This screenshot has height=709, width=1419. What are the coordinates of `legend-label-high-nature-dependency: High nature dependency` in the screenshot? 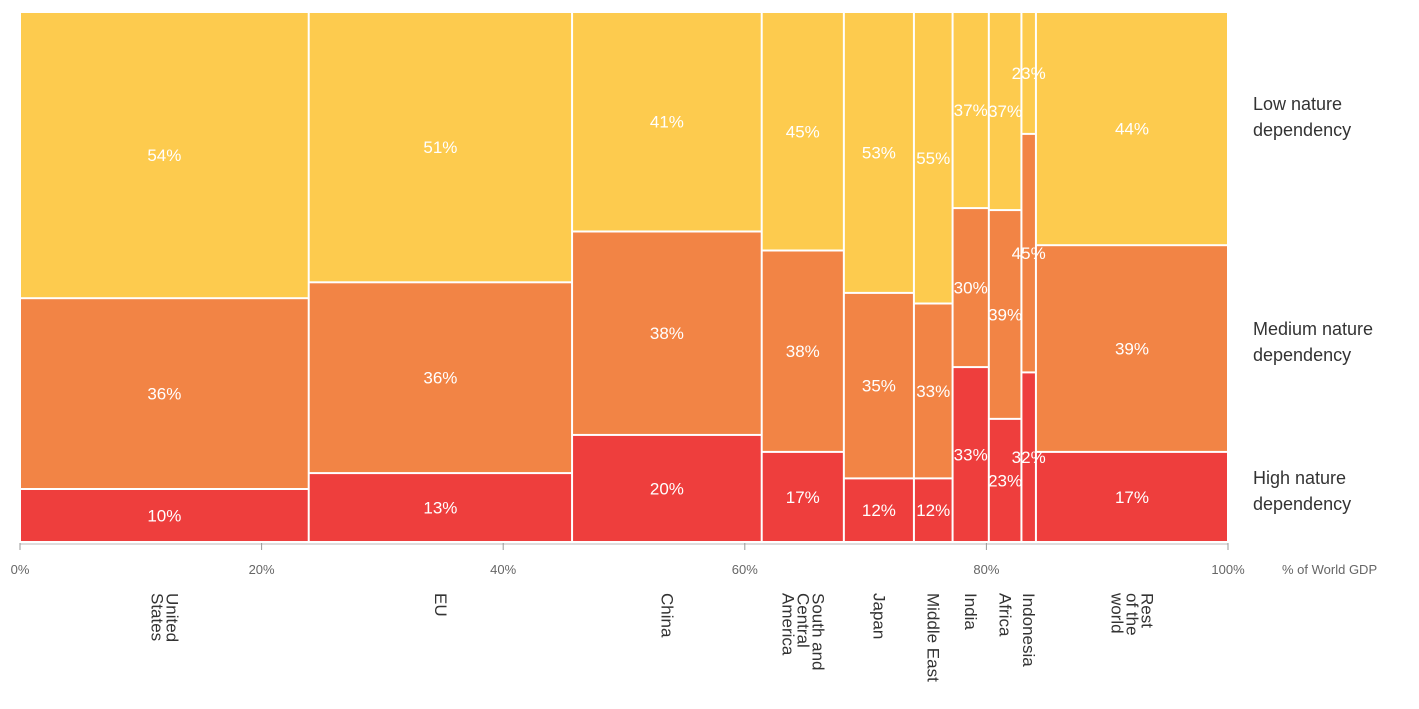 It's located at (1302, 491).